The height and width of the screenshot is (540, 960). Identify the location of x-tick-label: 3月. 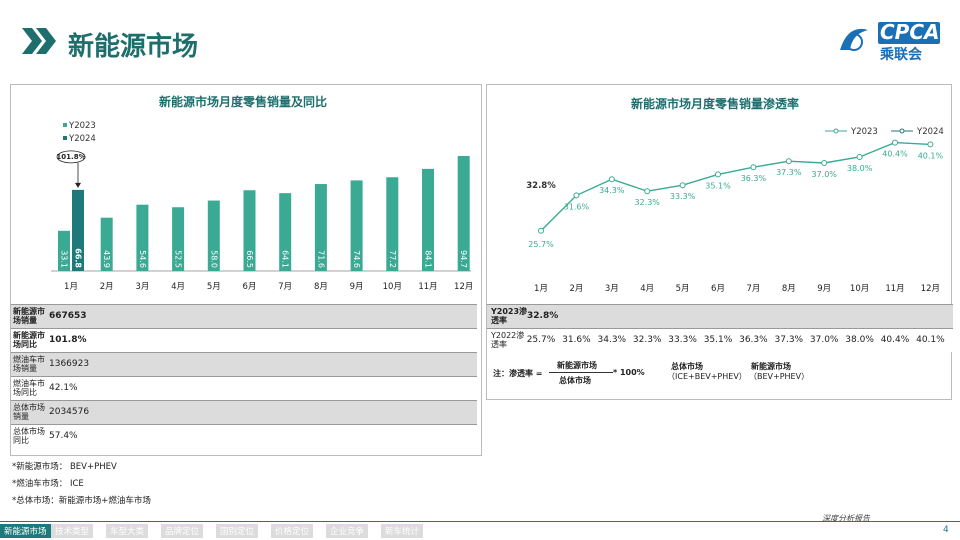
(612, 289).